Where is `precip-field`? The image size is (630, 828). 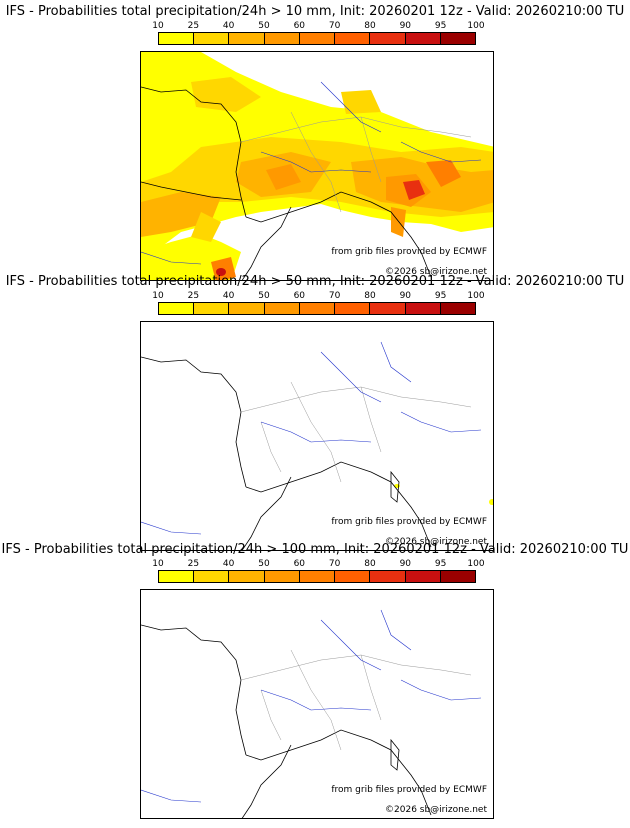 precip-field is located at coordinates (443, 494).